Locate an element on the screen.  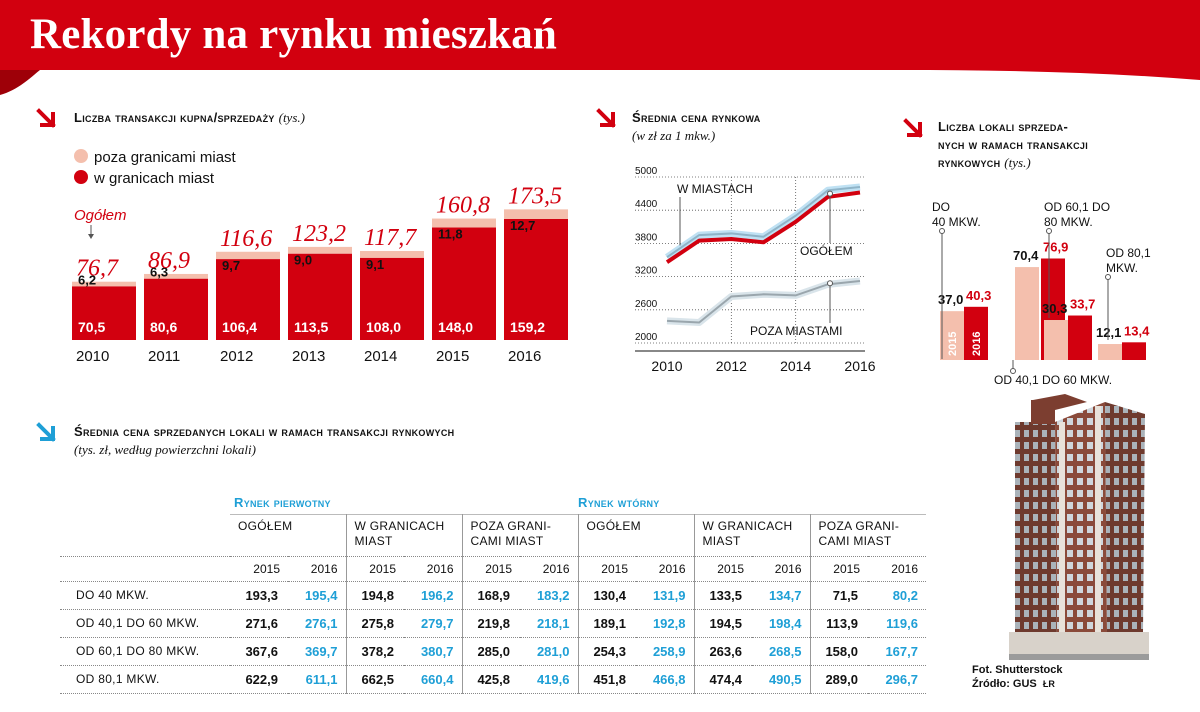
bar-value-label: 80,6 is located at coordinates (163, 327).